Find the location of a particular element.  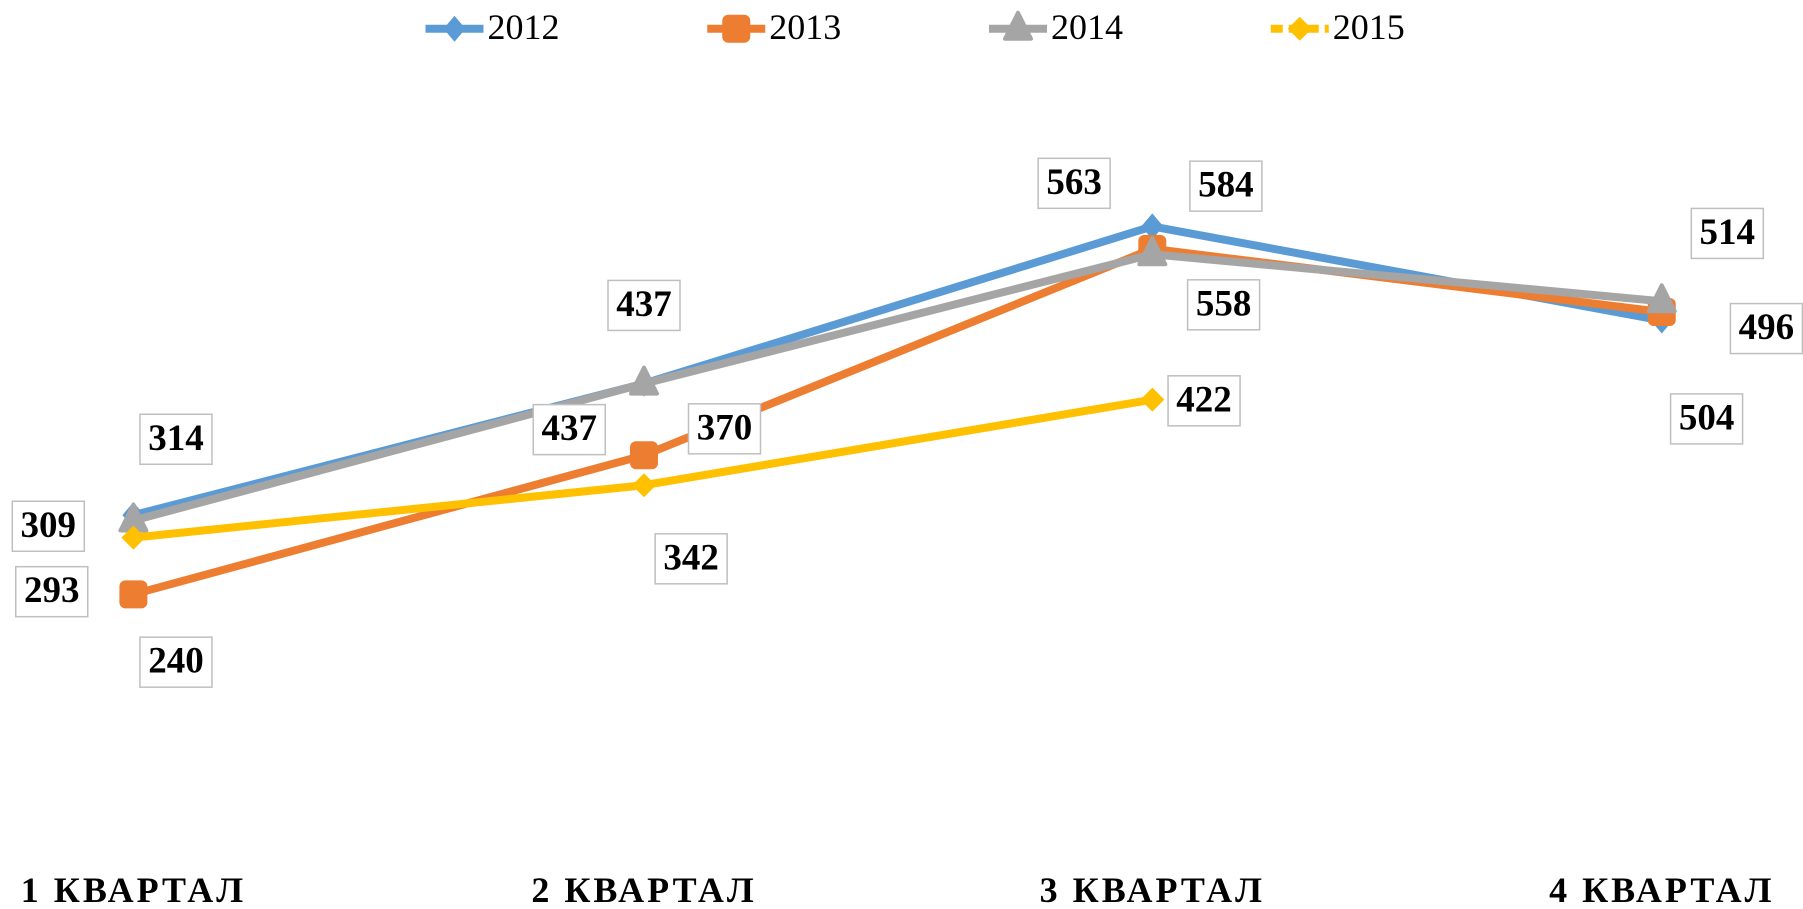

legend-label: 2015 is located at coordinates (1369, 27).